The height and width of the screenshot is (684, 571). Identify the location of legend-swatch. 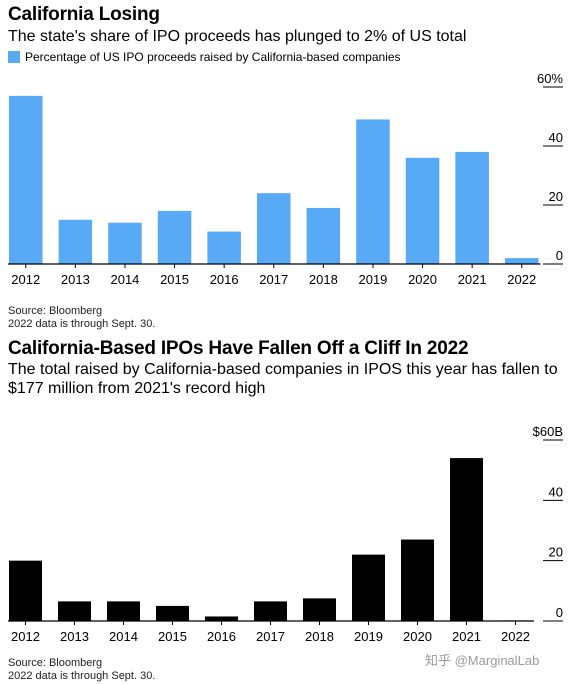
(14, 57).